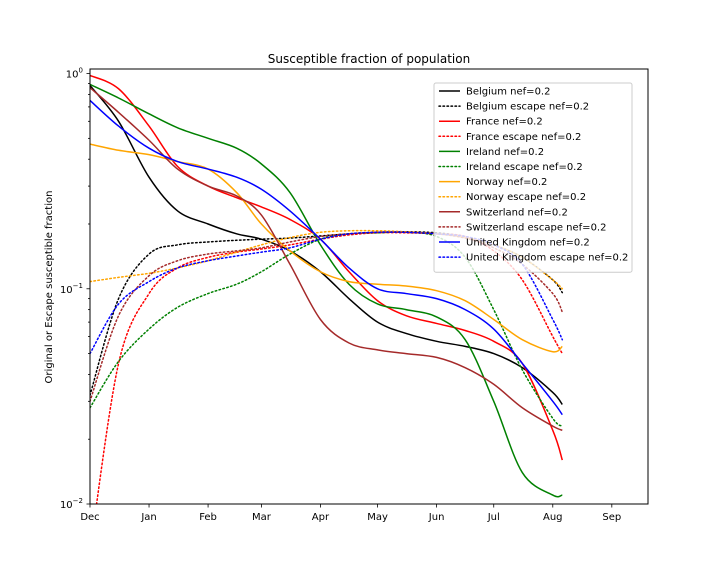  I want to click on x-tick-label: Dec, so click(89, 517).